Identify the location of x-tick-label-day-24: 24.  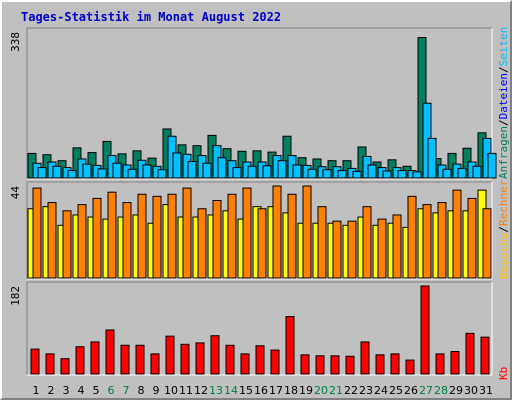
(381, 390).